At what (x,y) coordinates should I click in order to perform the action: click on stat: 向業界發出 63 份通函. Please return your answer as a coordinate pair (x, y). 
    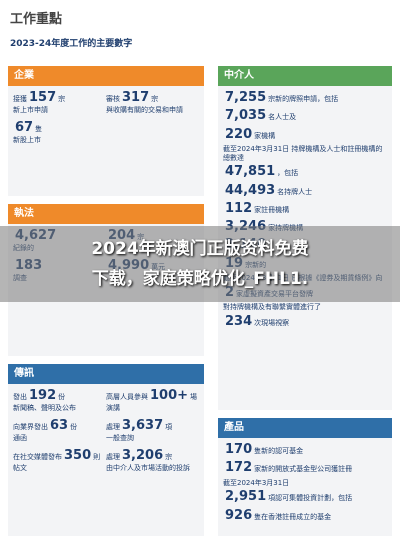
    Looking at the image, I should click on (59, 430).